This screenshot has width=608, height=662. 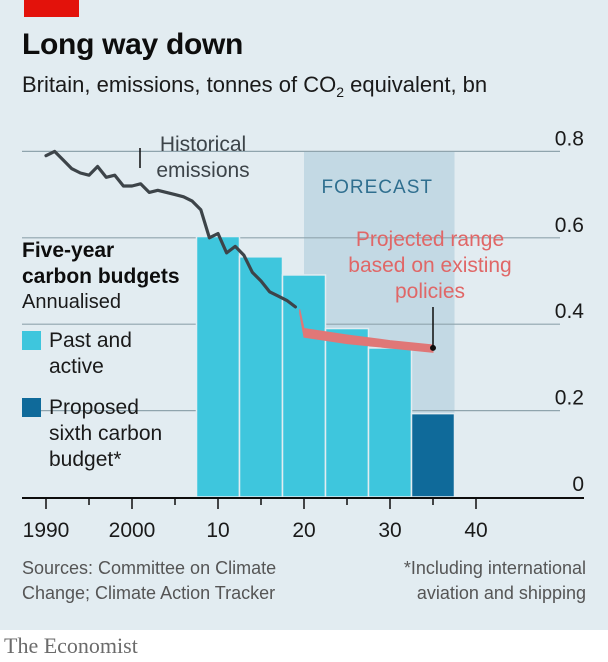 What do you see at coordinates (366, 330) in the screenshot?
I see `projected-range` at bounding box center [366, 330].